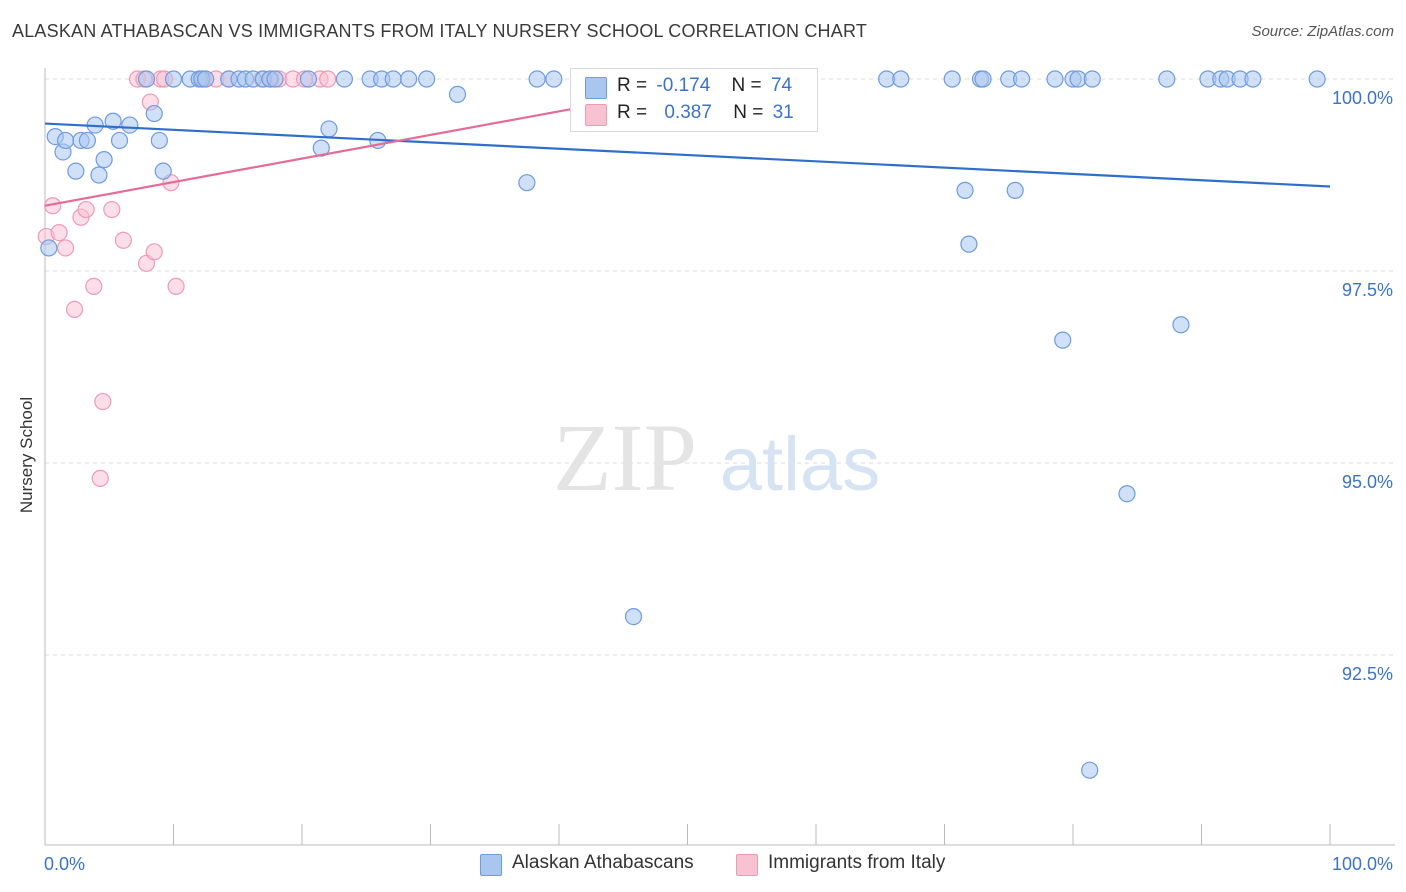  What do you see at coordinates (1362, 864) in the screenshot?
I see `x-tick-label: 100.0%` at bounding box center [1362, 864].